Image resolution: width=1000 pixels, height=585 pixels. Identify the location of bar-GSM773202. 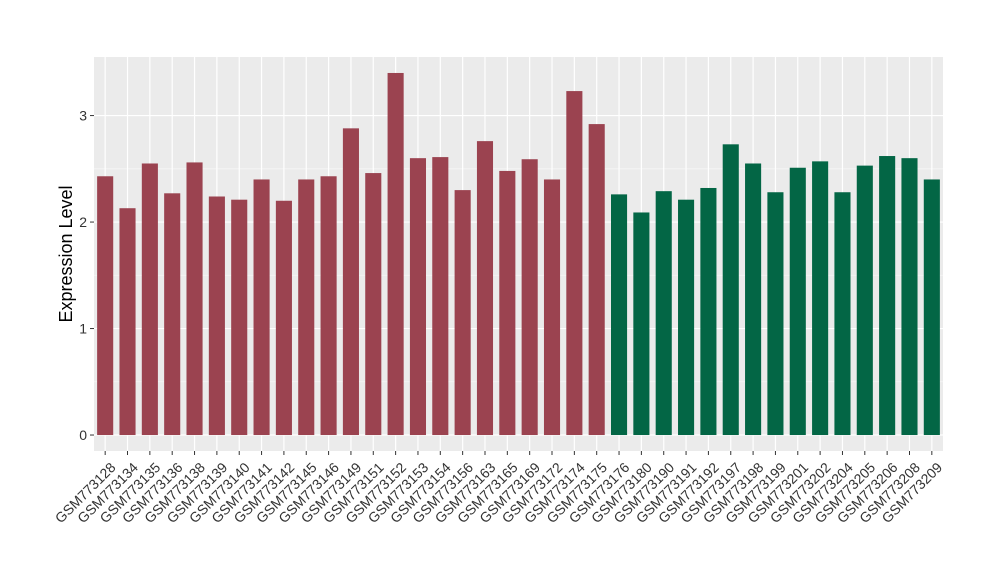
(820, 298).